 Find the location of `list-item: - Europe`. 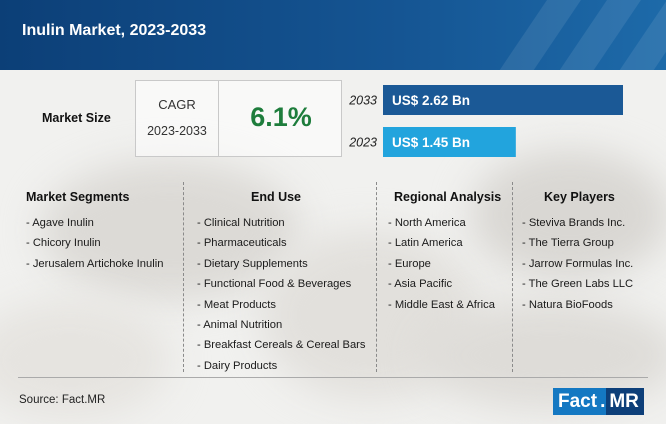

list-item: - Europe is located at coordinates (409, 263).